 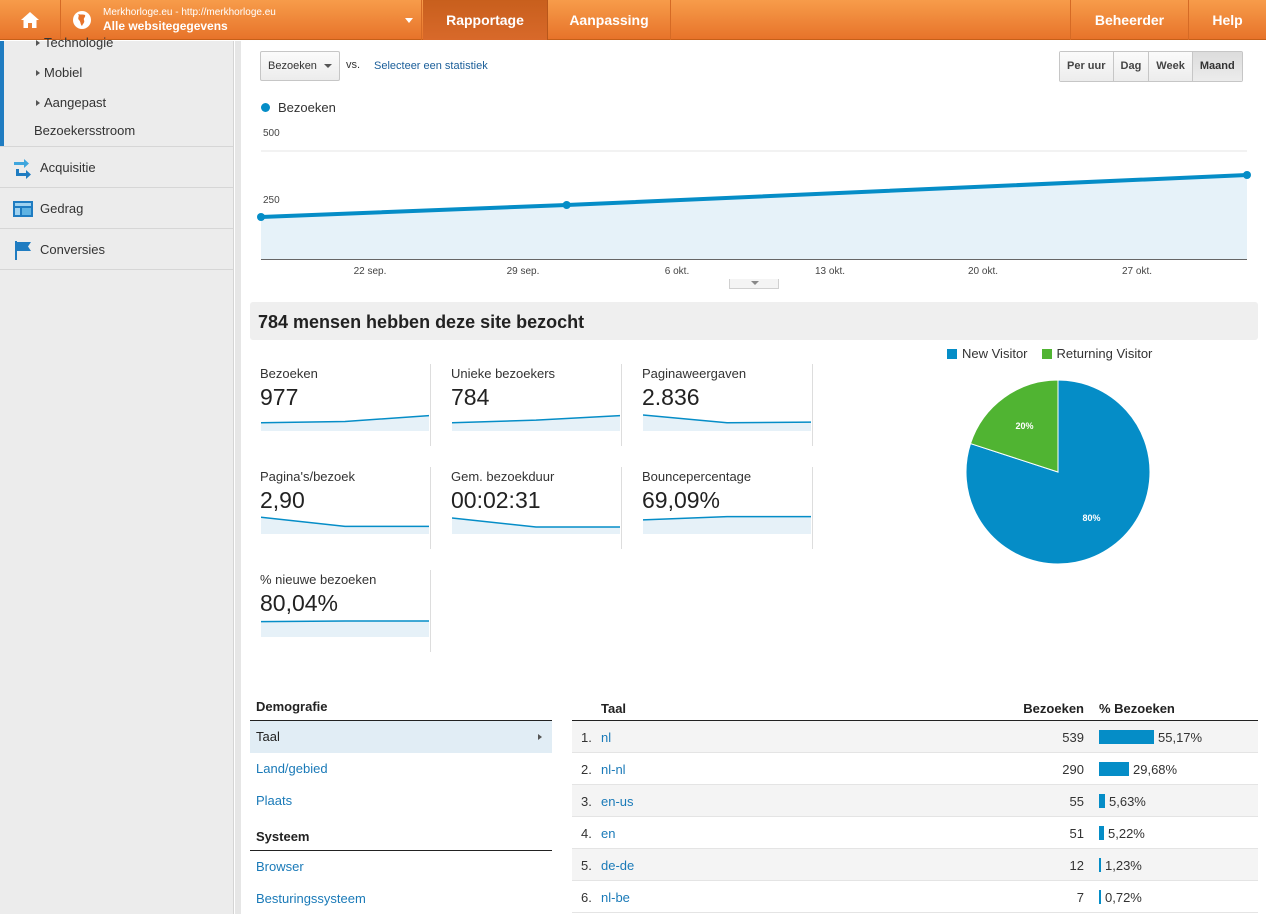 I want to click on sidebar-section-label: Gedrag, so click(x=62, y=208).